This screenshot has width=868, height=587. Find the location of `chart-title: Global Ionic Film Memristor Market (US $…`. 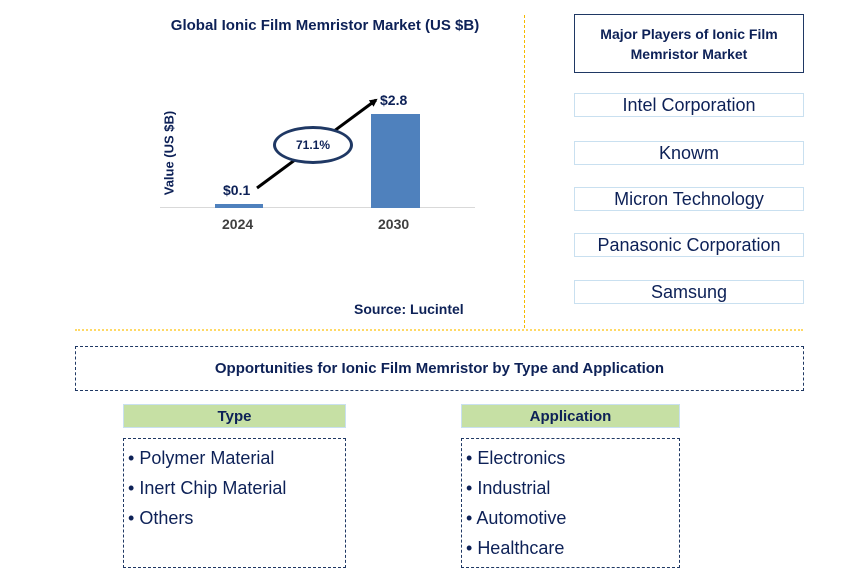

chart-title: Global Ionic Film Memristor Market (US $… is located at coordinates (325, 25).